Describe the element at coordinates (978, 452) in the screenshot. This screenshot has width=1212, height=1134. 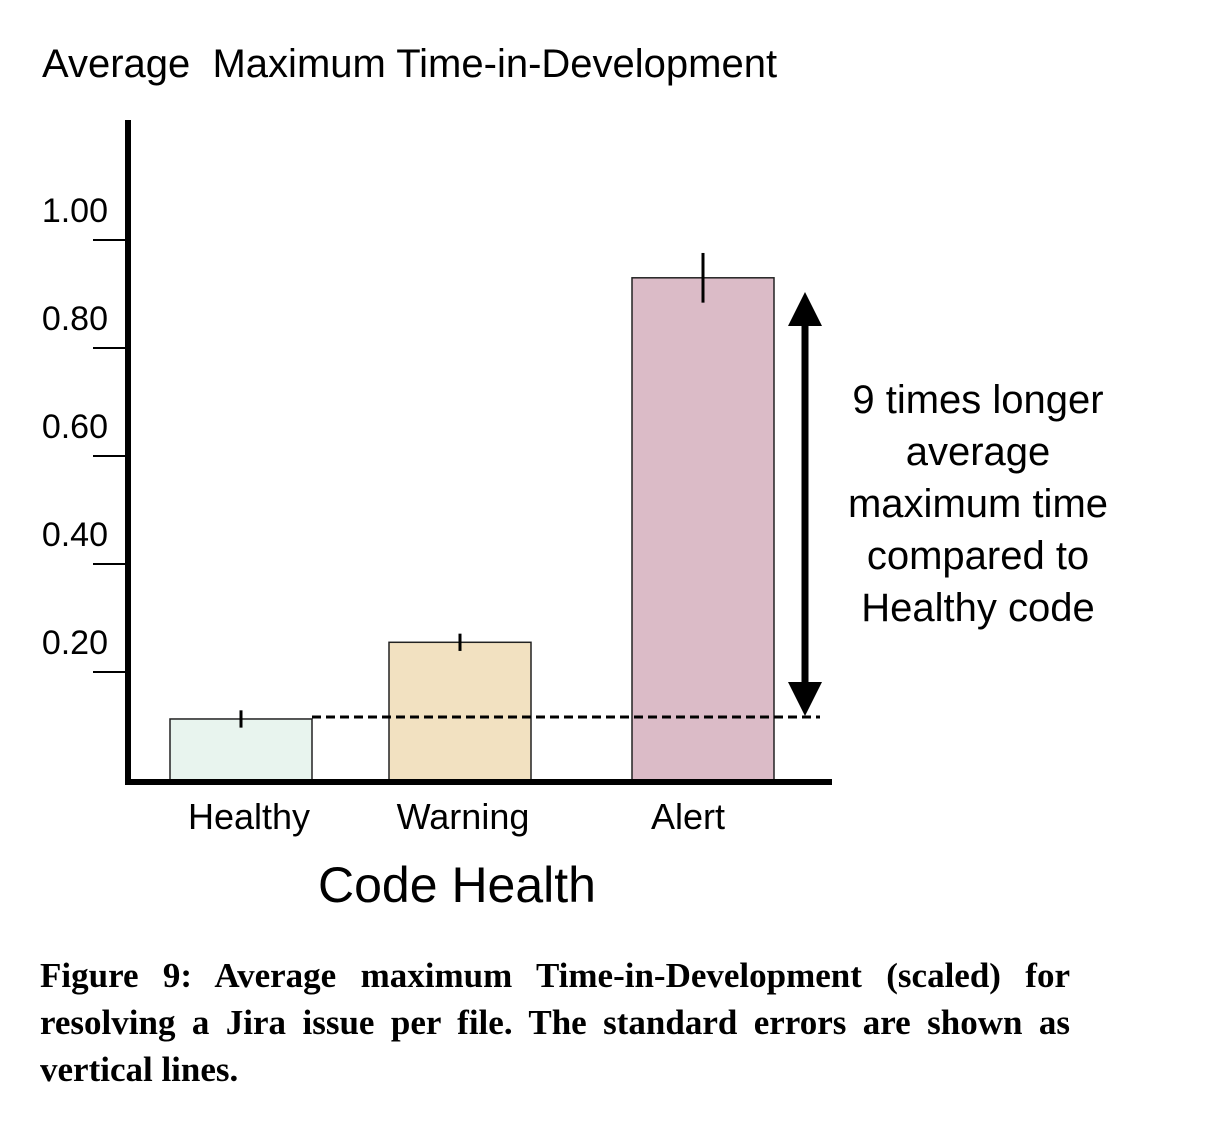
I see `annotation-line: average` at that location.